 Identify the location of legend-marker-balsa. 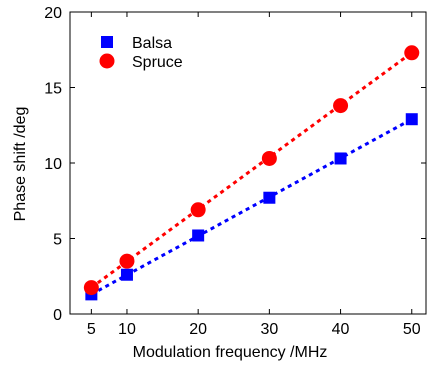
(107, 42).